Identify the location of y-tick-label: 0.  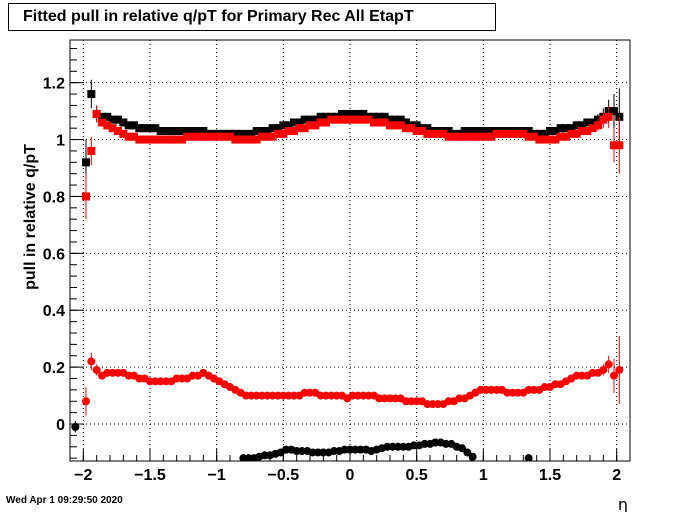
(60, 425).